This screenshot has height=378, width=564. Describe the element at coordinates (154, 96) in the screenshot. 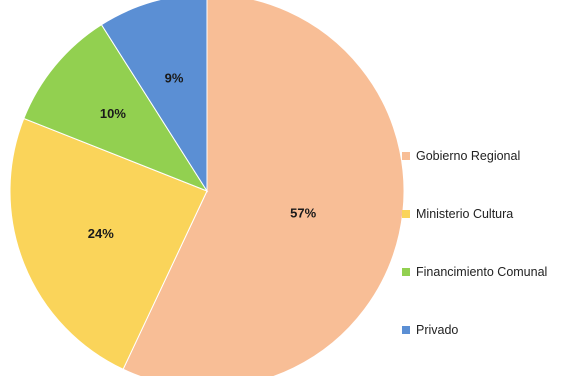

I see `pie-slice-privado` at that location.